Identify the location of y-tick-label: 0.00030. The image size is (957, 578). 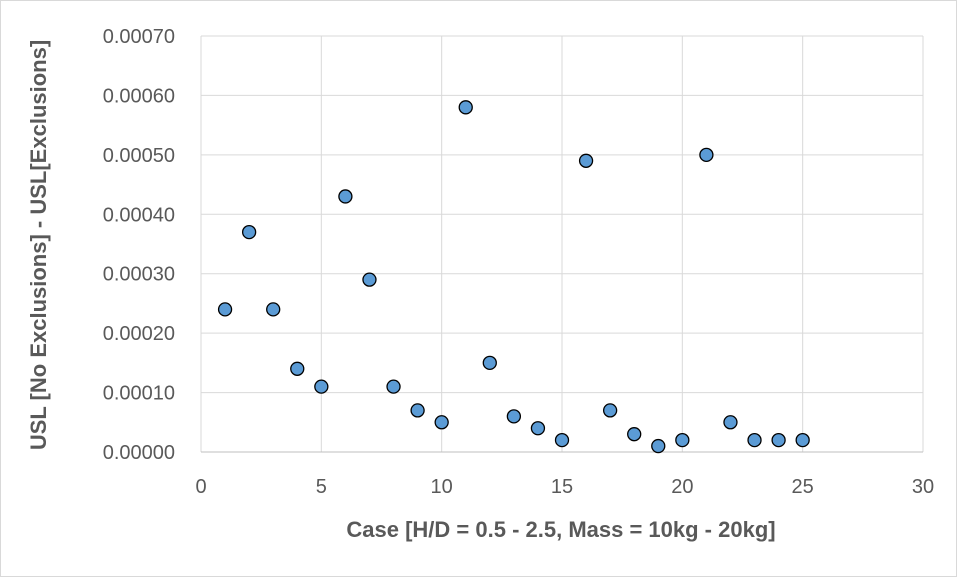
(139, 275).